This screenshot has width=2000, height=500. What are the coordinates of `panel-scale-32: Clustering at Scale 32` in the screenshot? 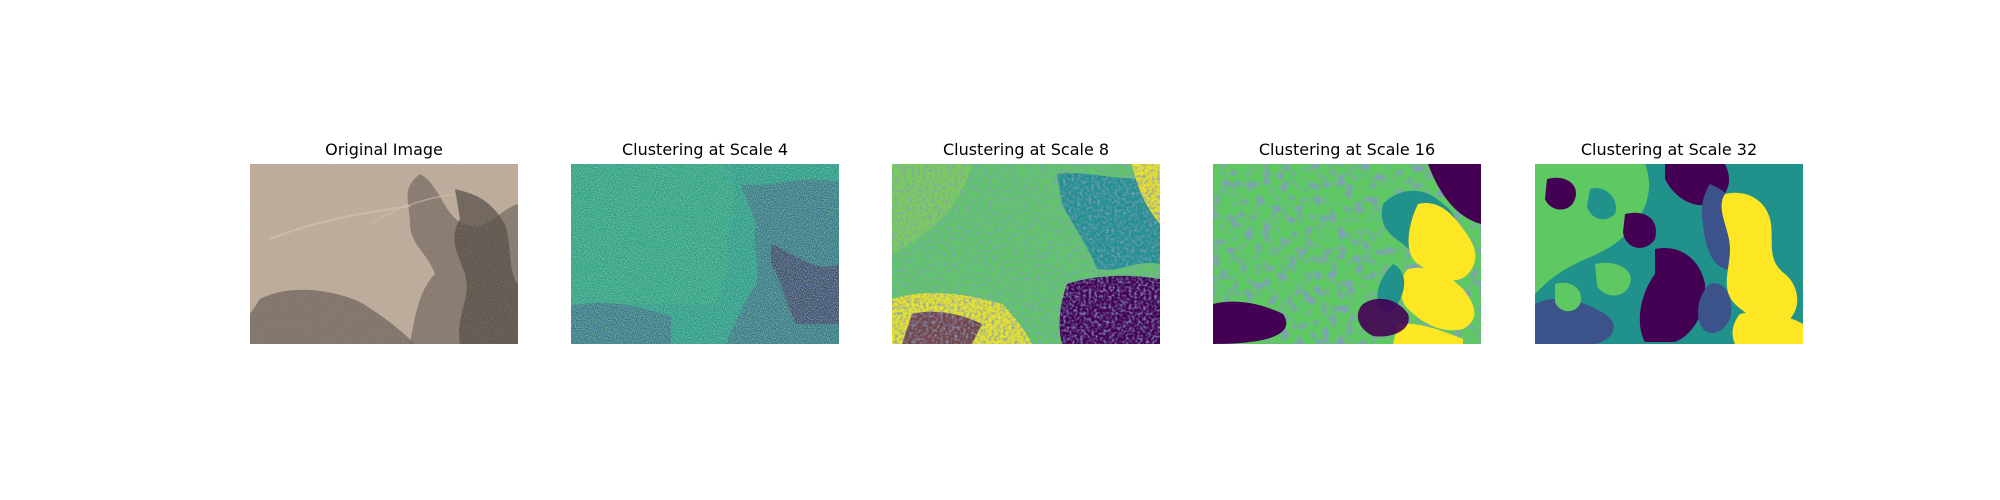 It's located at (1669, 241).